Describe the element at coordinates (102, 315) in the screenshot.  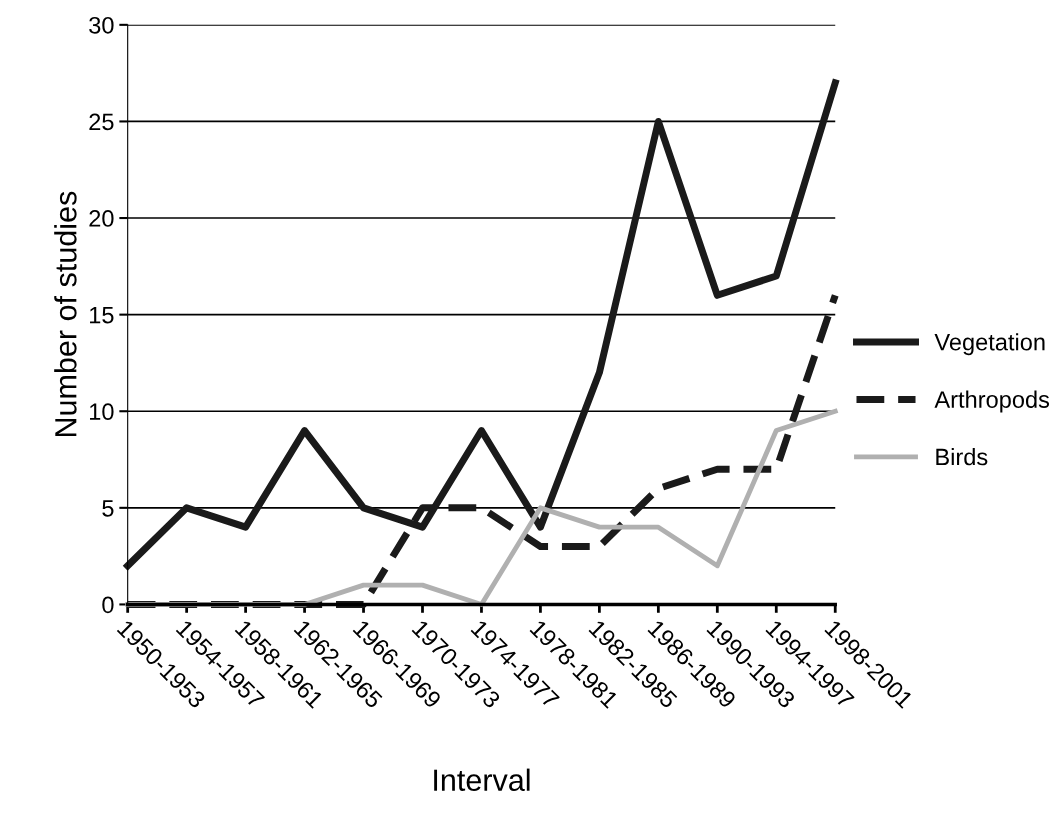
I see `y-tick-label: 15` at that location.